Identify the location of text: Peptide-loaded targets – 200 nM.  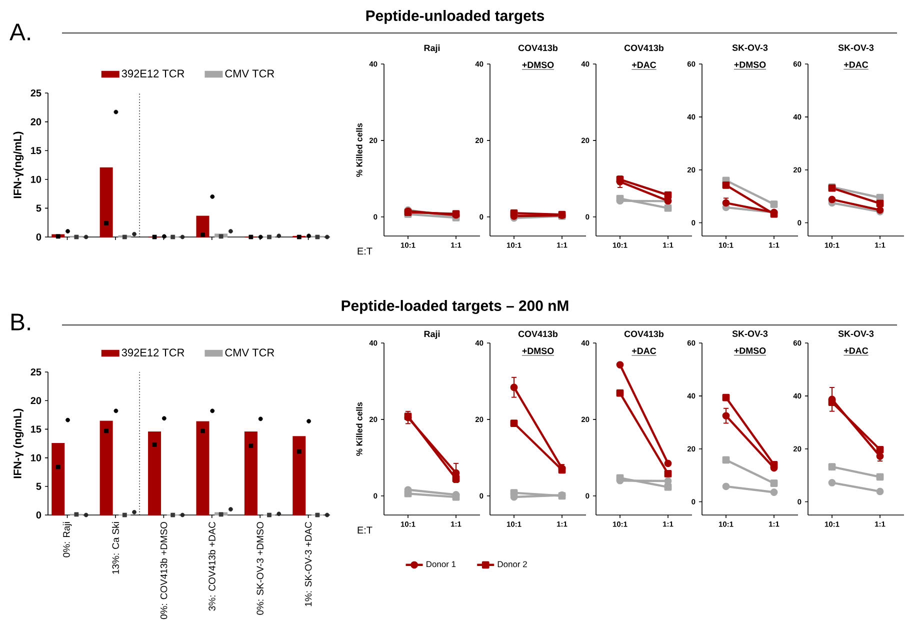
(455, 307).